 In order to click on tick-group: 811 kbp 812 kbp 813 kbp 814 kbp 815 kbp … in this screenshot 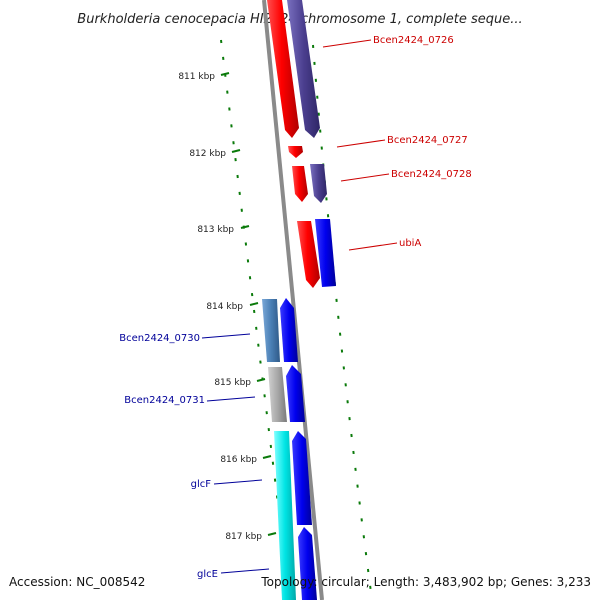, I will do `click(227, 307)`.